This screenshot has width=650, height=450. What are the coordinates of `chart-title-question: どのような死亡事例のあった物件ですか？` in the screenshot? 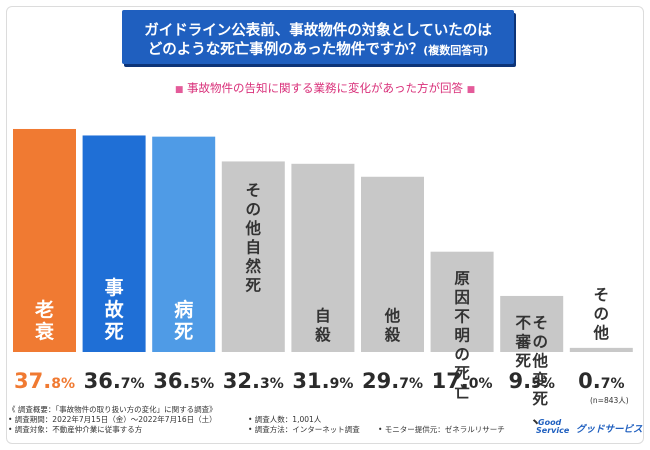 It's located at (285, 50).